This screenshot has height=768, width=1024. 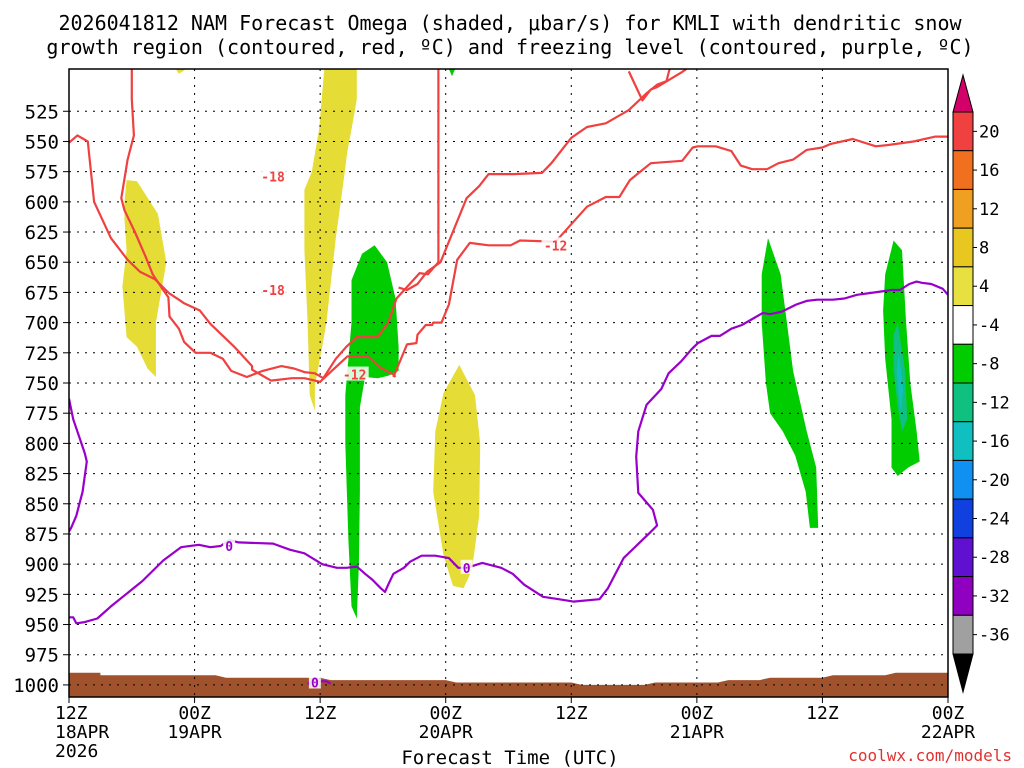 I want to click on colorbar-label: -20, so click(x=994, y=481).